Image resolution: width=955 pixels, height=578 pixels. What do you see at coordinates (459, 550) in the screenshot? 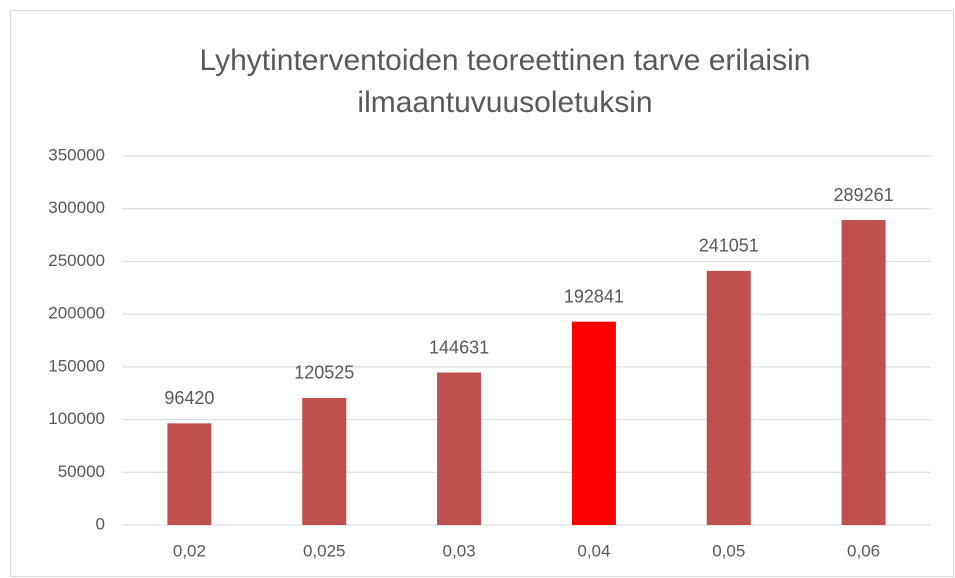
I see `x-tick-label: 0,03` at bounding box center [459, 550].